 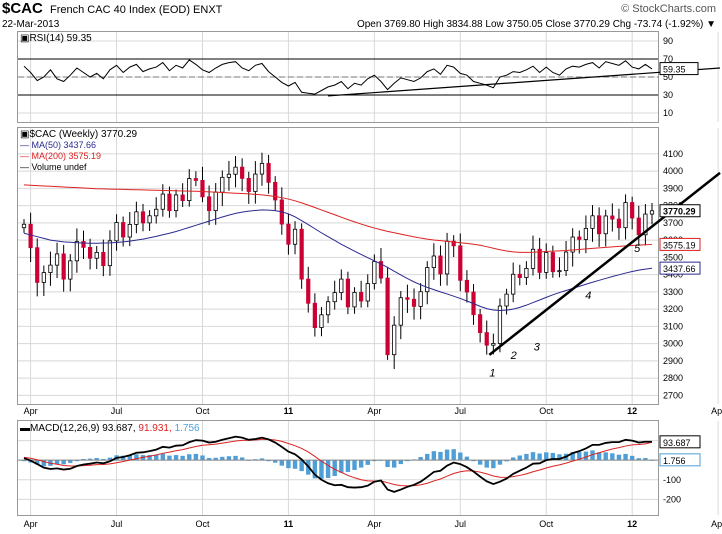 What do you see at coordinates (546, 411) in the screenshot?
I see `price-x-tick-label: Oct` at bounding box center [546, 411].